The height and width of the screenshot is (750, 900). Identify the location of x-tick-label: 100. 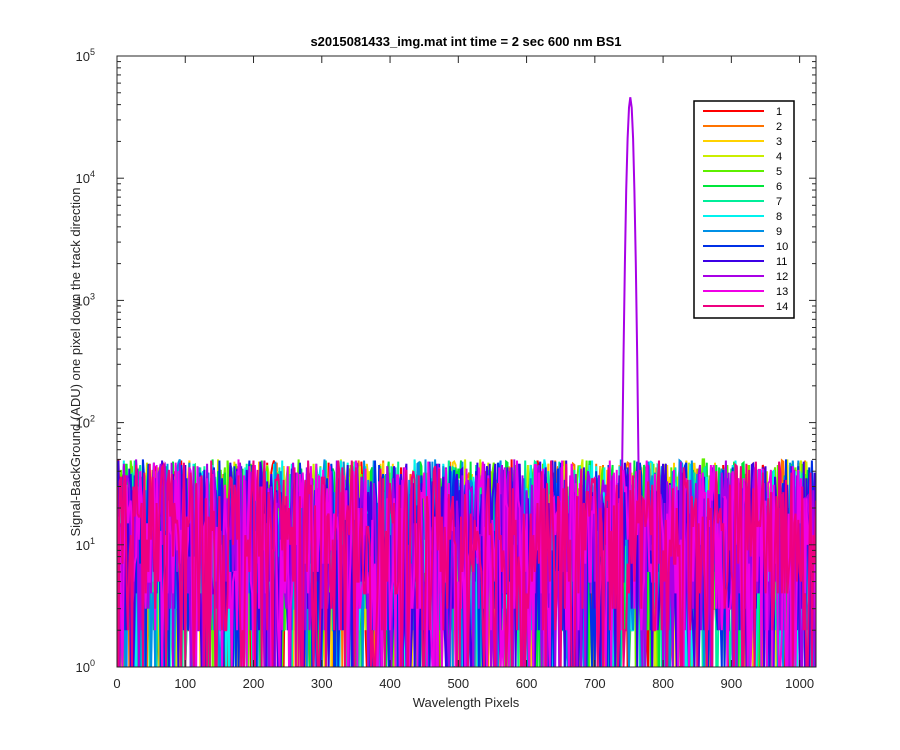
(185, 683).